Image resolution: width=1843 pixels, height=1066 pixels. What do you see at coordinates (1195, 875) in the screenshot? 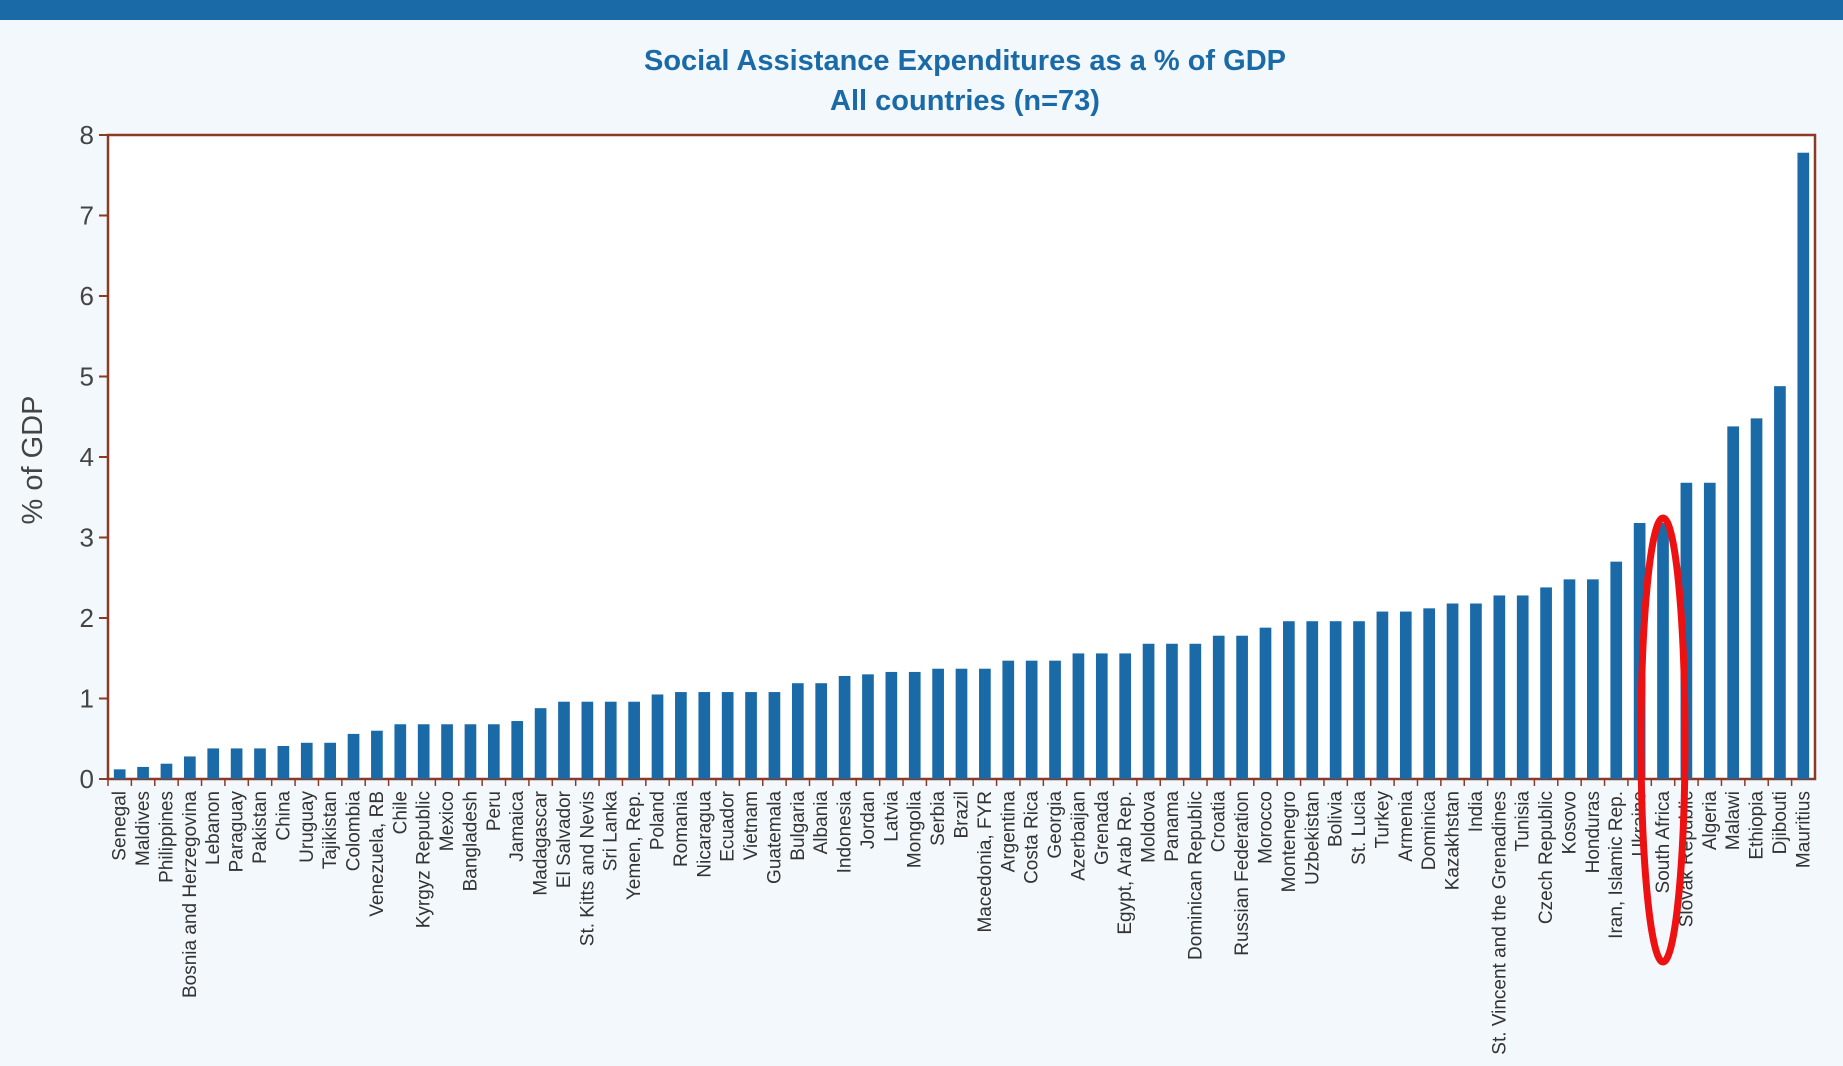
I see `x-category-label: Dominican Republic` at bounding box center [1195, 875].